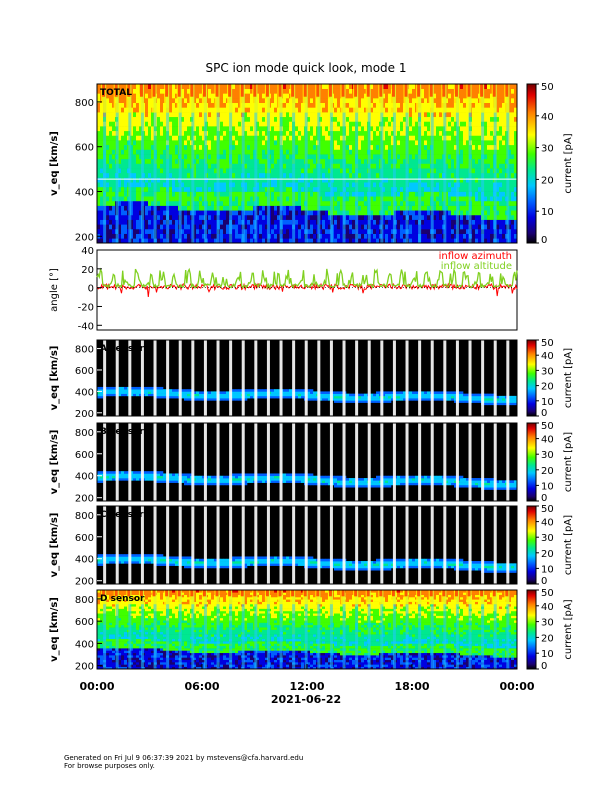  I want to click on sweep-stripe, so click(357, 163).